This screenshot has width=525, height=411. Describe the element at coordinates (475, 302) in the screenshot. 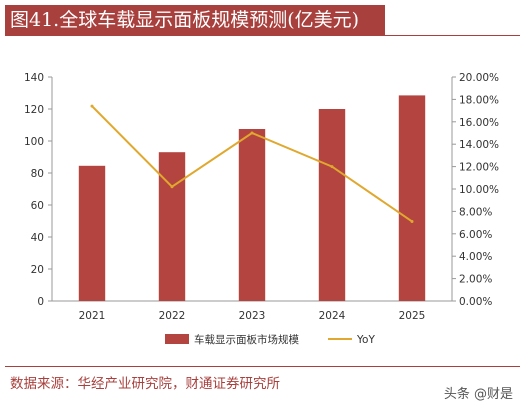

I see `y2-tick-label: 0.00%` at that location.